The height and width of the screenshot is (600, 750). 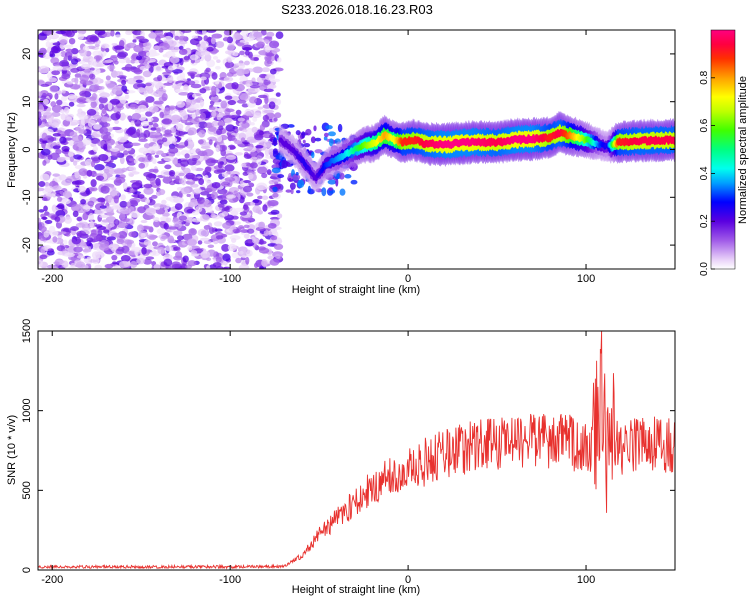 What do you see at coordinates (707, 173) in the screenshot?
I see `colorbar-ticks: 0.0 0.2 0.4 0.6 0.8` at bounding box center [707, 173].